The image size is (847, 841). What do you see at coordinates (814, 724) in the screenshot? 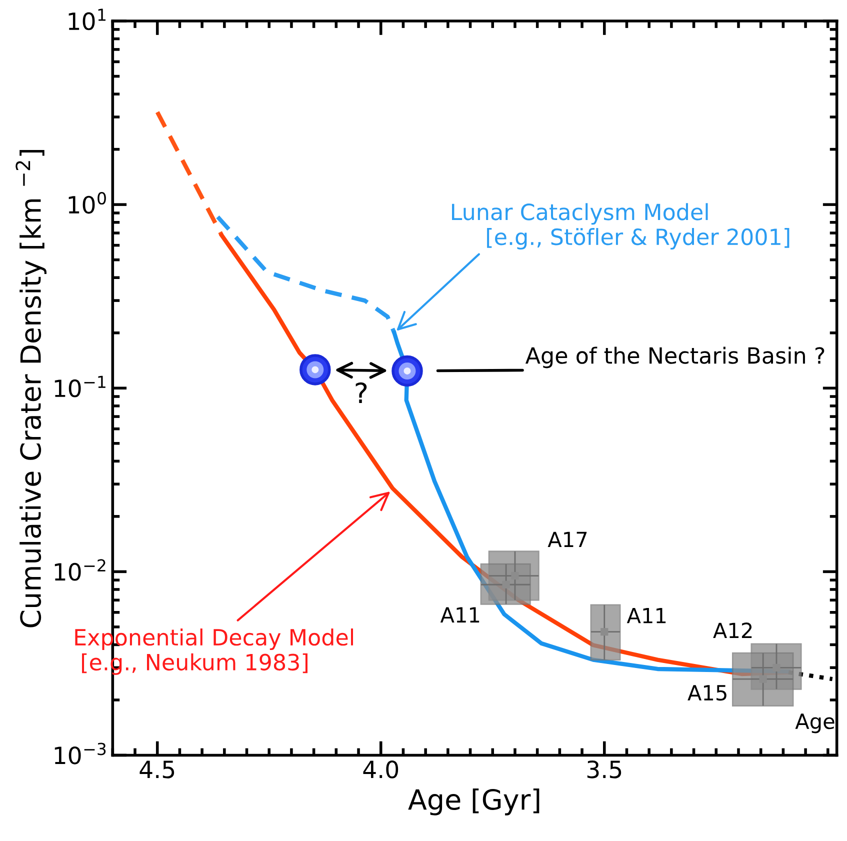
I see `annotation: Age` at bounding box center [814, 724].